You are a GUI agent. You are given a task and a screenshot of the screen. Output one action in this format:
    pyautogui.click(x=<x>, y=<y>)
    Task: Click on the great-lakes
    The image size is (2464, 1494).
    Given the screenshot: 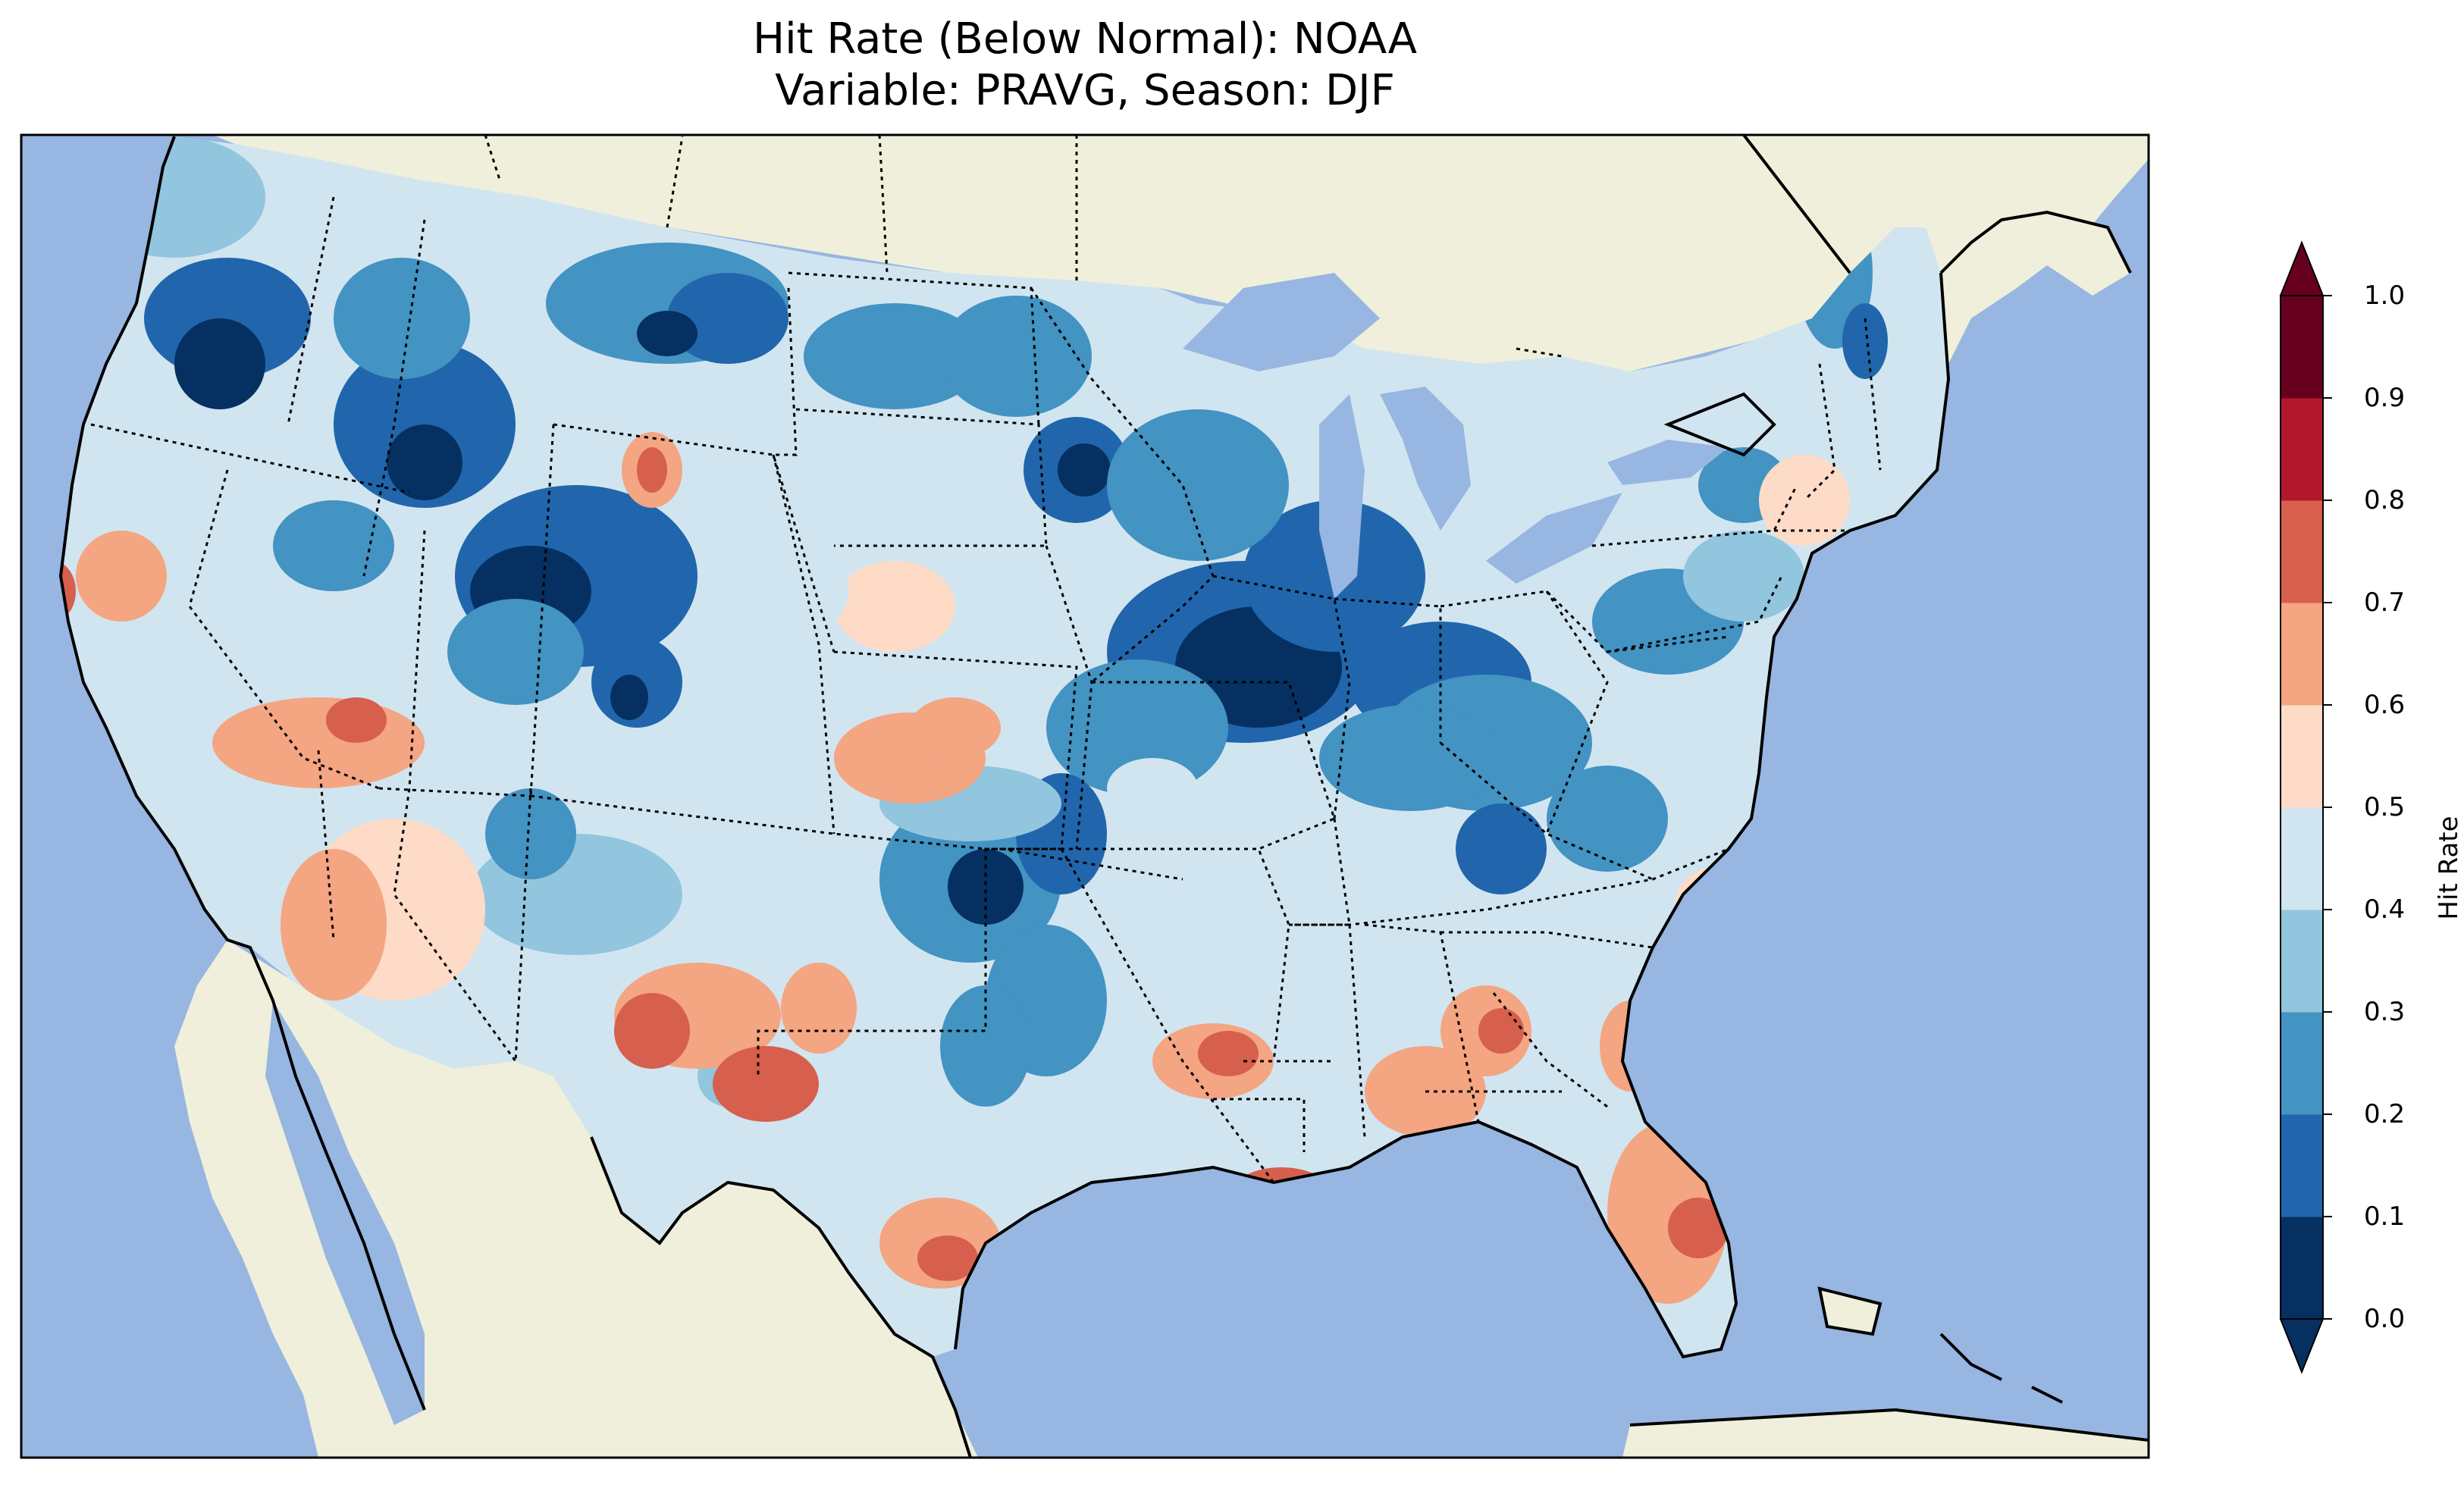 What is the action you would take?
    pyautogui.click(x=1456, y=436)
    